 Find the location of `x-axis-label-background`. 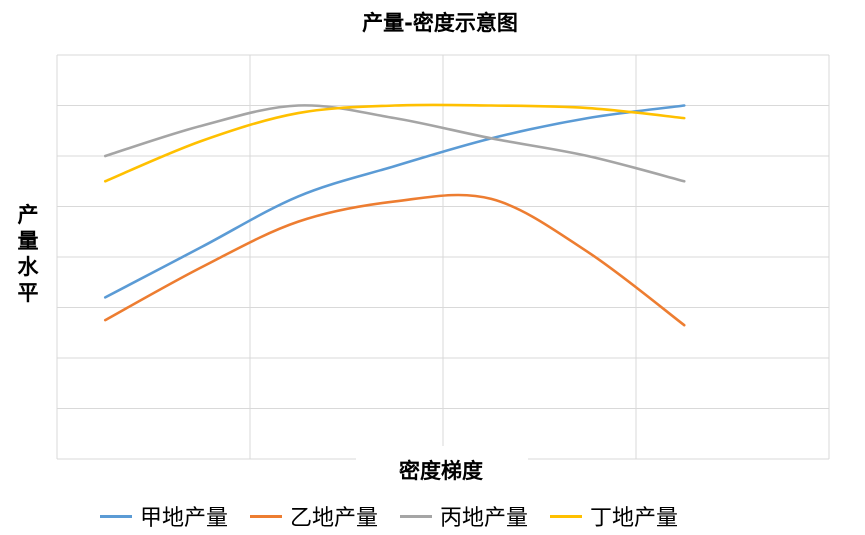

x-axis-label-background is located at coordinates (442, 466).